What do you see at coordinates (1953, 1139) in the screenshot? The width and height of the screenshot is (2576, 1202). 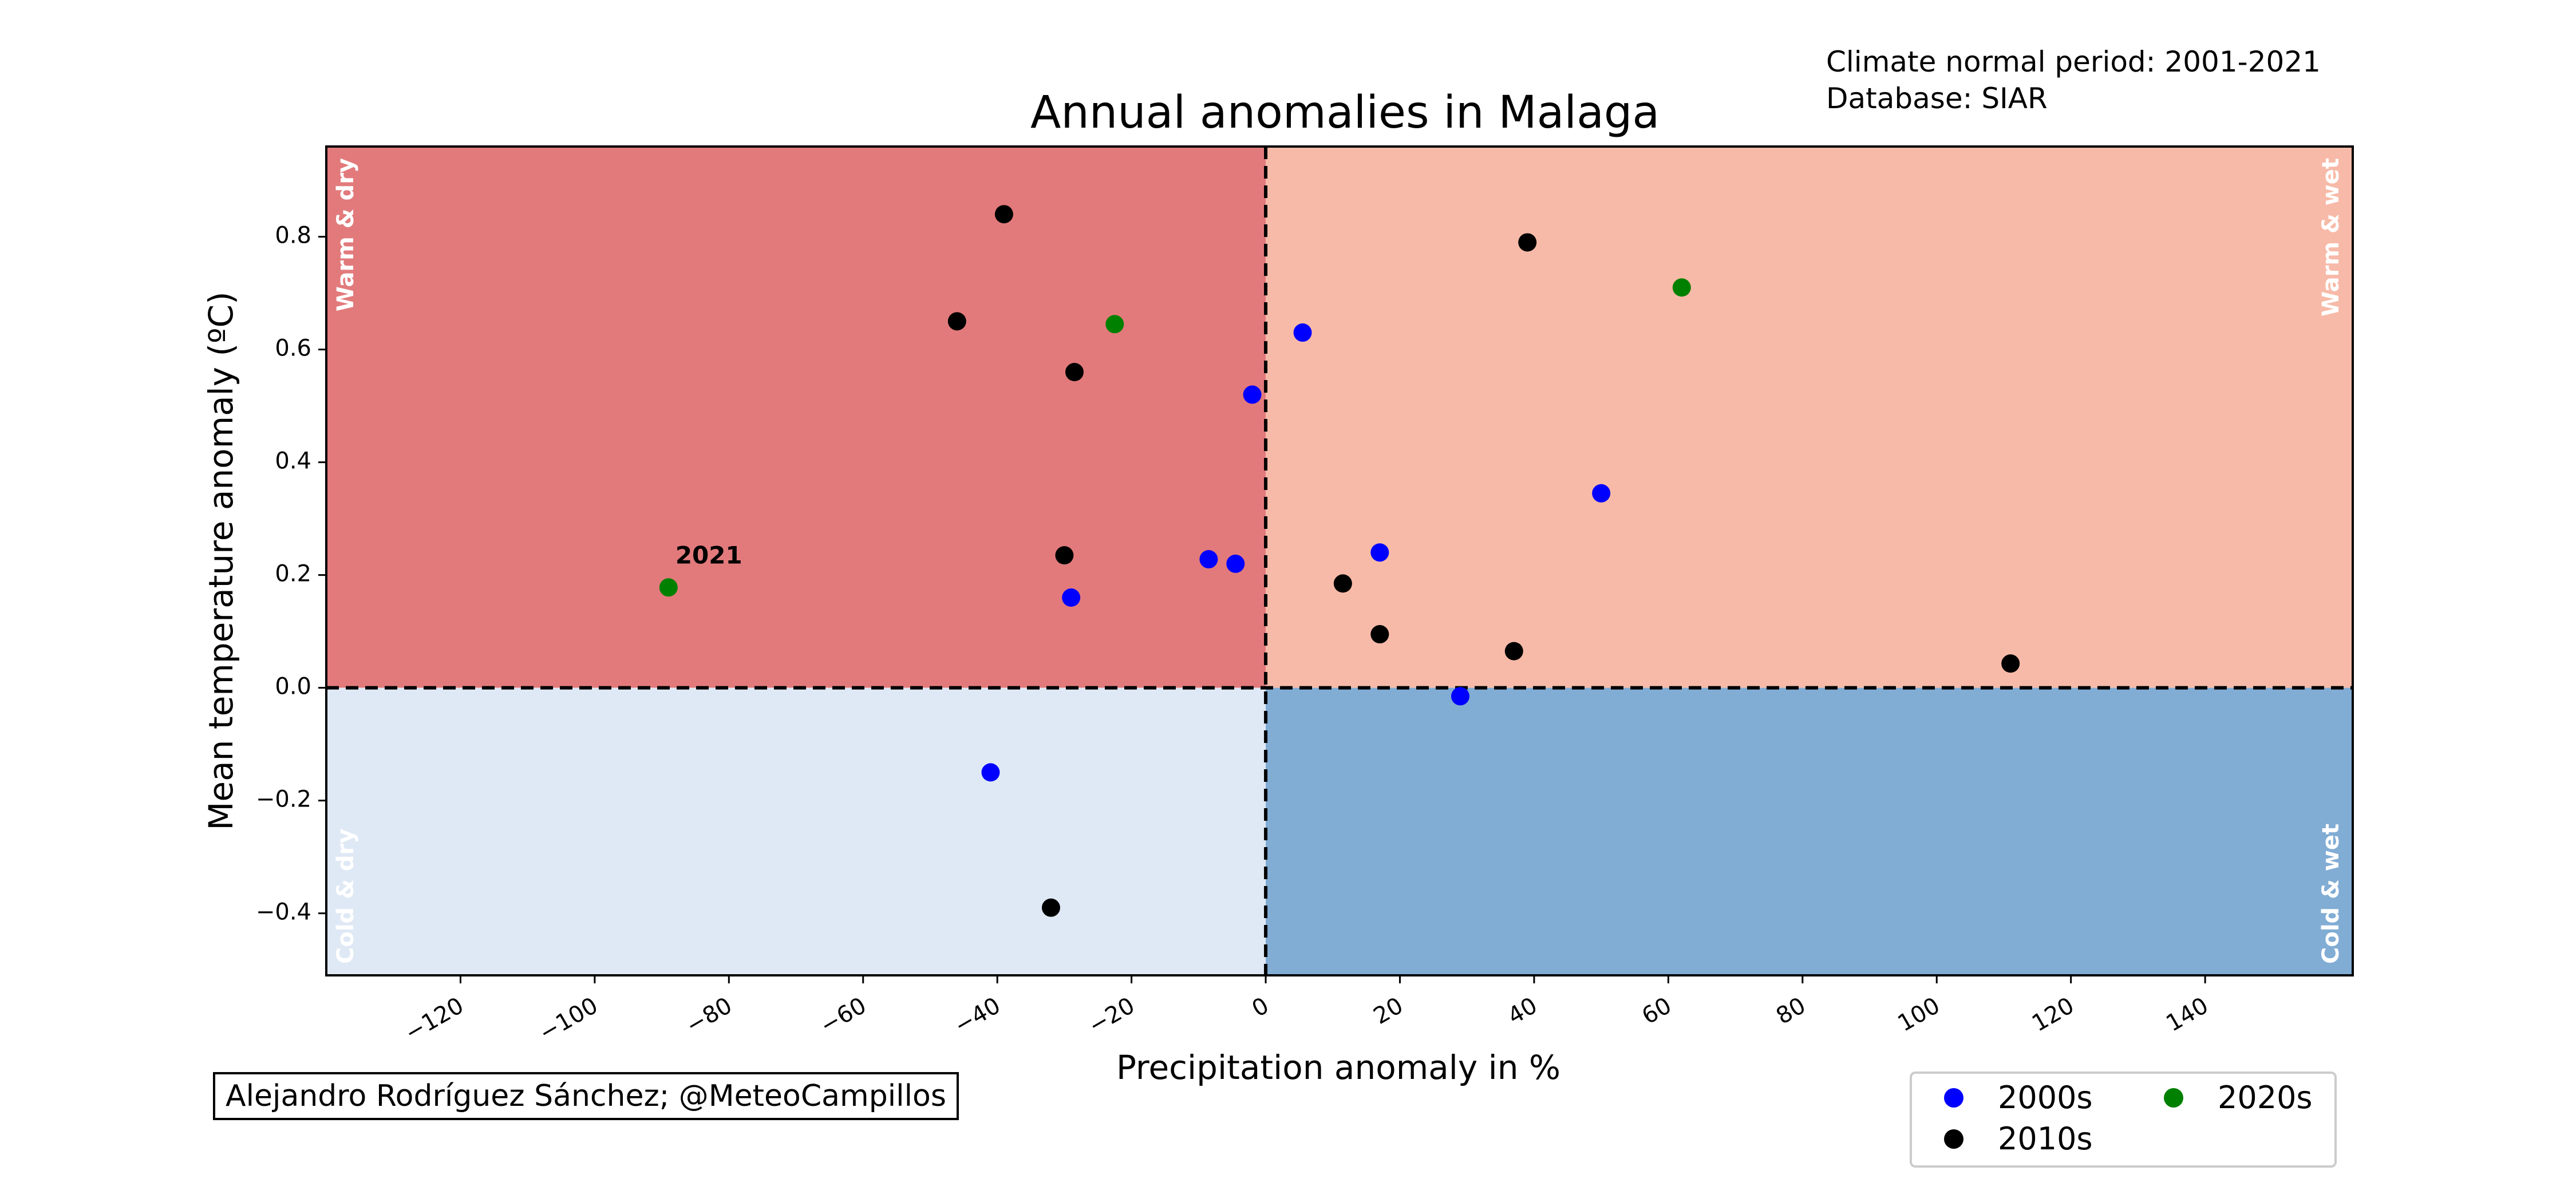 I see `legend-marker-2010s` at bounding box center [1953, 1139].